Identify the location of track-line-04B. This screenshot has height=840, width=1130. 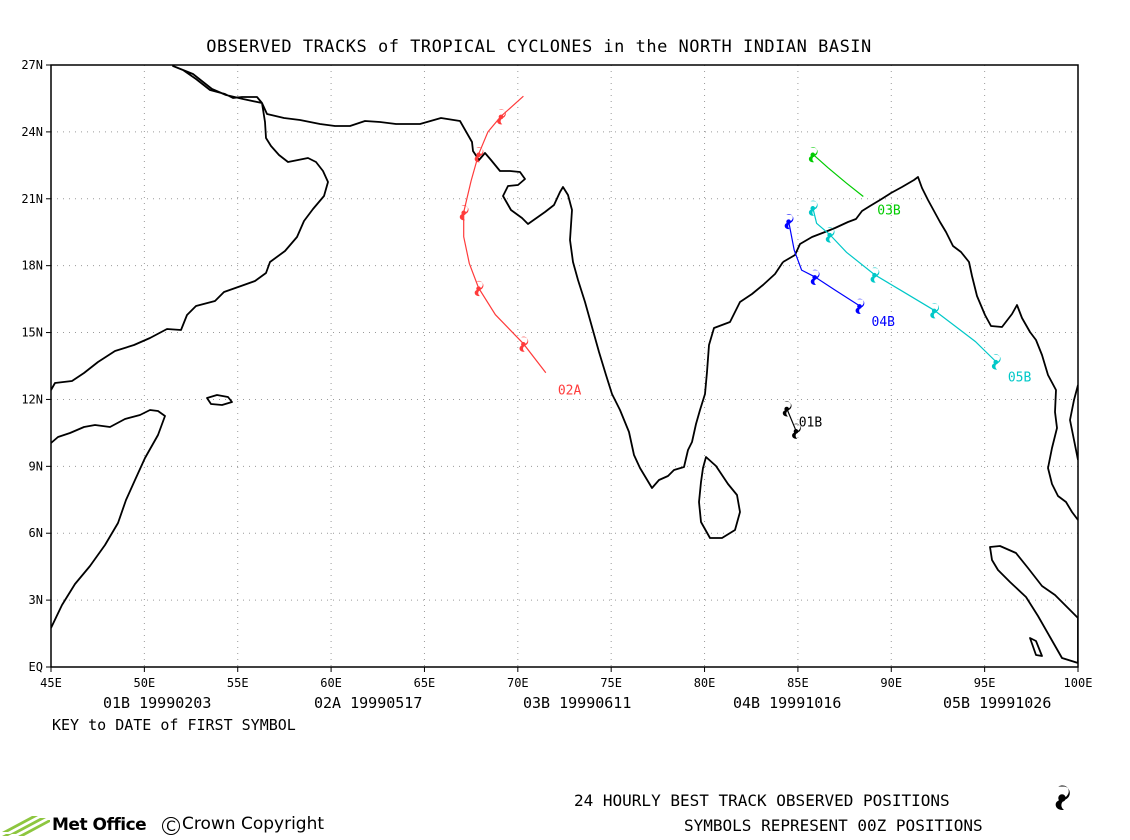
(824, 263).